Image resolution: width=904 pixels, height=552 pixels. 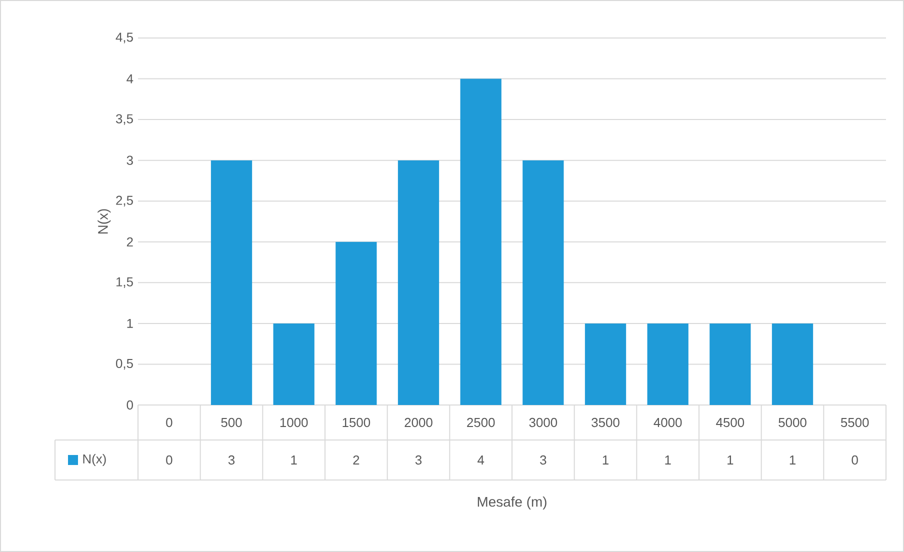 I want to click on y-axis-title: N(x), so click(x=104, y=221).